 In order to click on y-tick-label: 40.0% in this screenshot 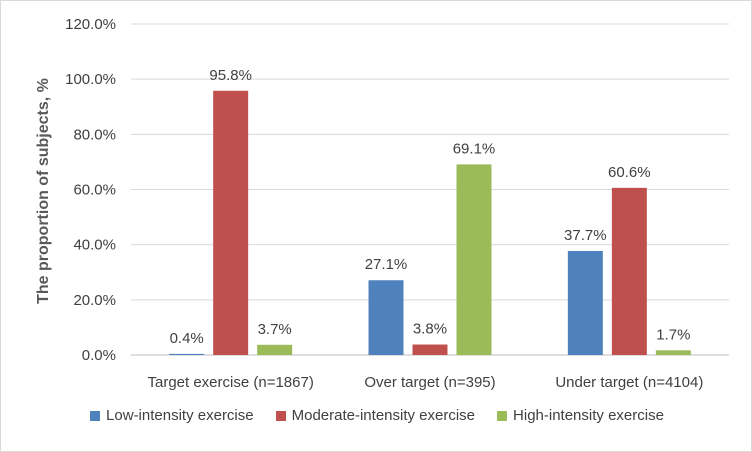, I will do `click(94, 245)`.